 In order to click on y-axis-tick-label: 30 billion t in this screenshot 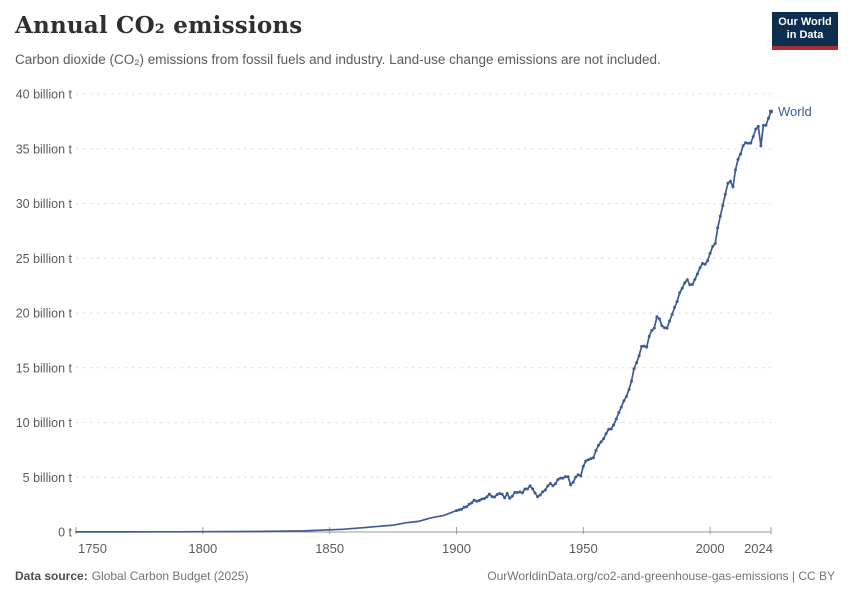, I will do `click(44, 204)`.